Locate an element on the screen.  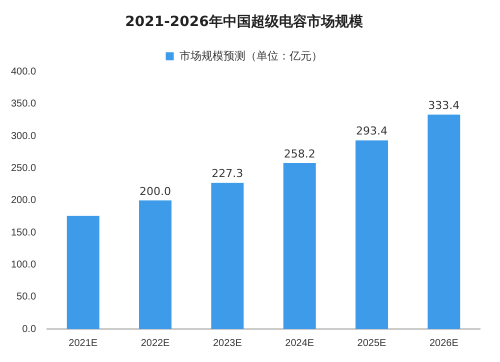
y-tick-label: 400.0 is located at coordinates (23, 72).